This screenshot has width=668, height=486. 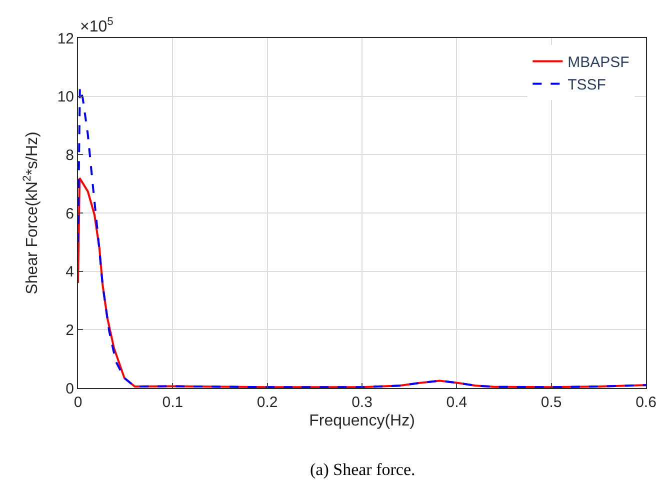 I want to click on x-tick-label: 0.6, so click(x=646, y=402).